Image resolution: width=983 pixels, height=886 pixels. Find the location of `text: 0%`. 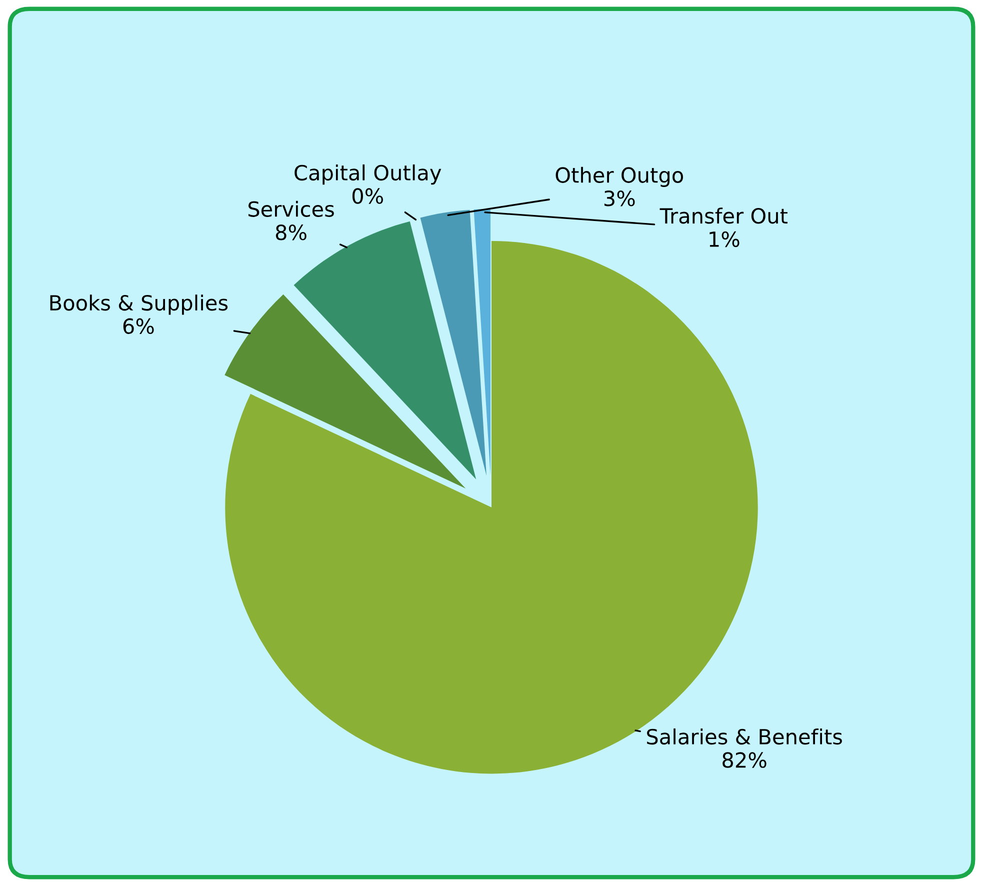

text: 0% is located at coordinates (367, 196).